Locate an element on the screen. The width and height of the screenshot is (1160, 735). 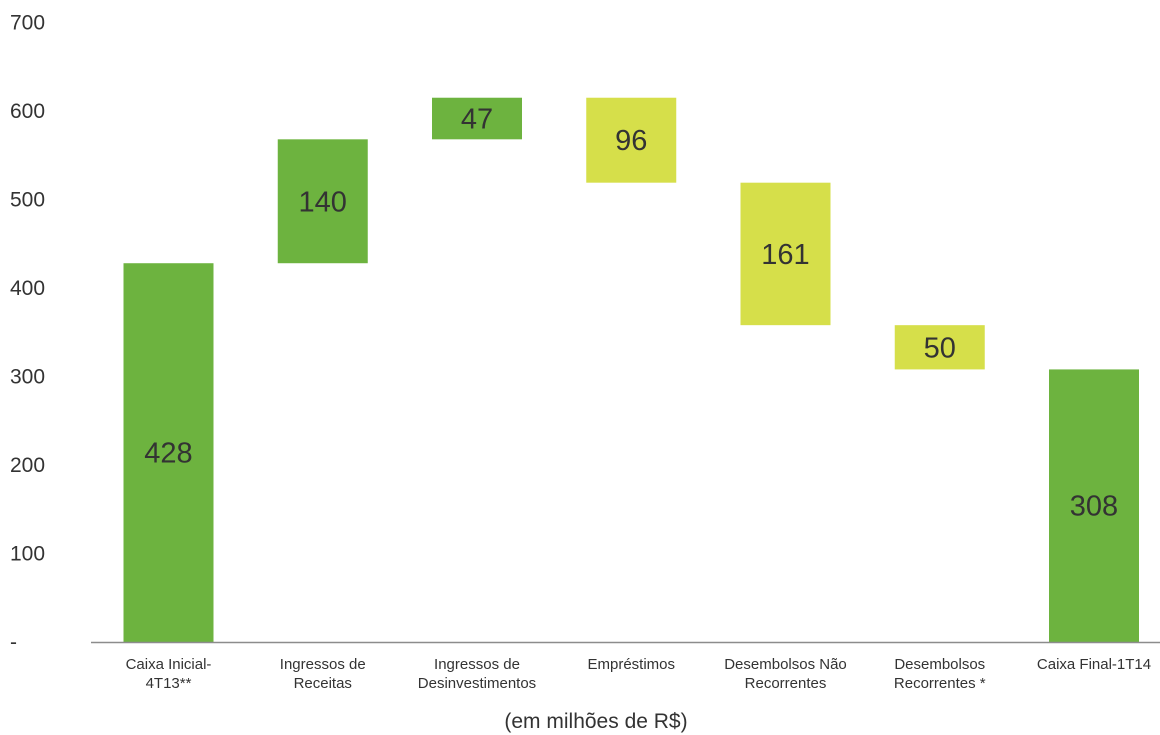
data-label: 308 is located at coordinates (1094, 507).